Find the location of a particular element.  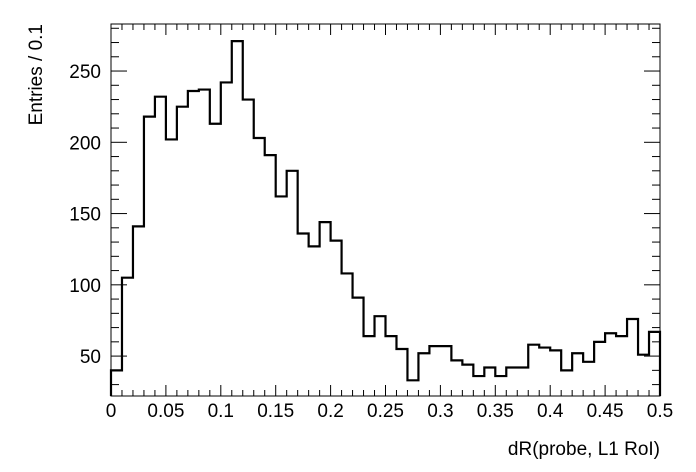

x-tick-label: 0.45 is located at coordinates (605, 411).